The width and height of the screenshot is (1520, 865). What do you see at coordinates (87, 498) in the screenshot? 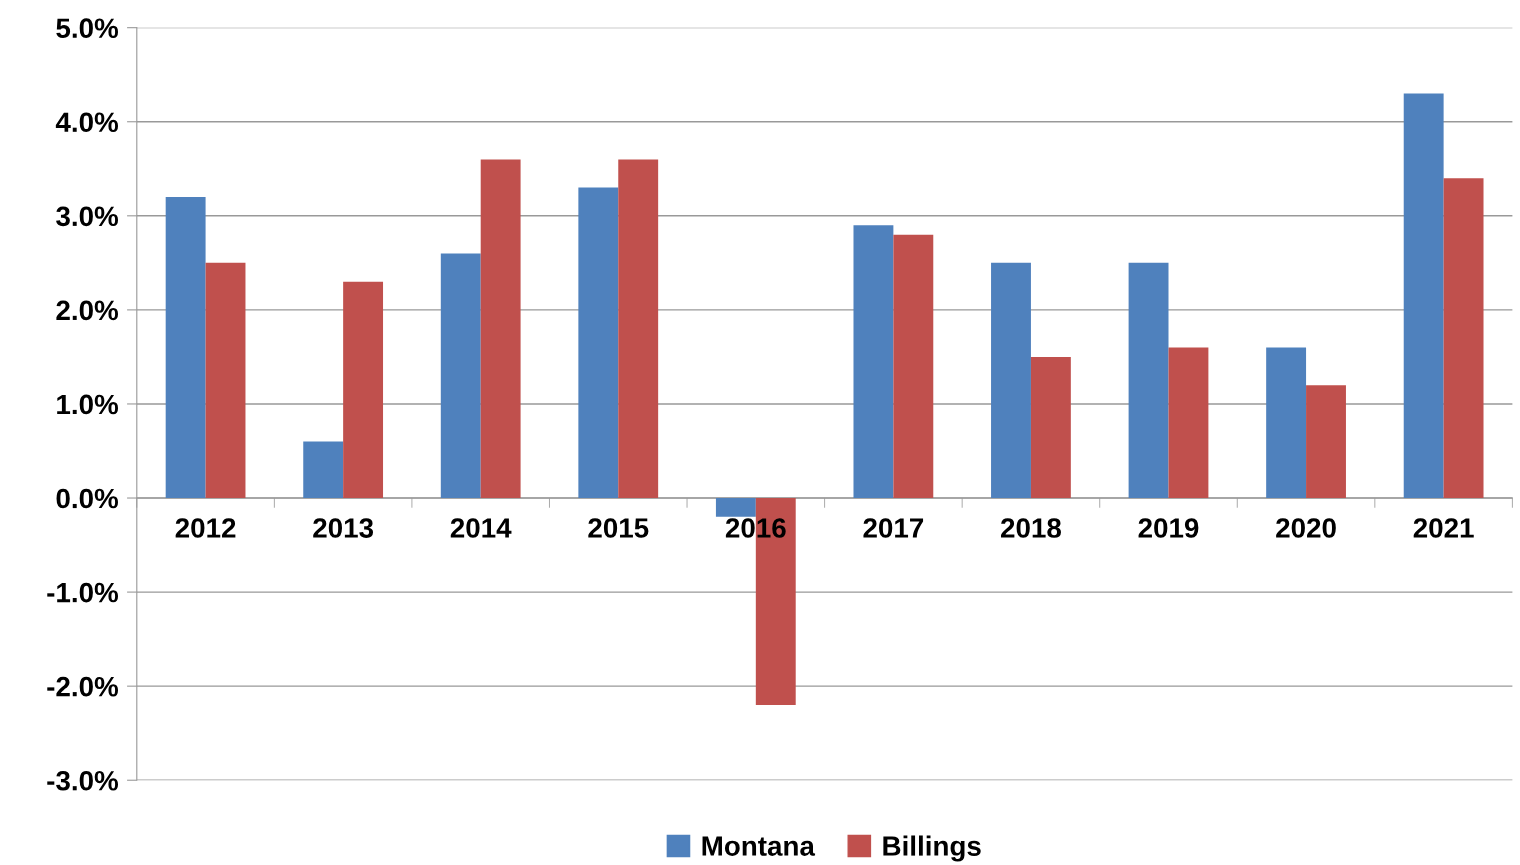
I see `y-tick-label: 0.0%` at bounding box center [87, 498].